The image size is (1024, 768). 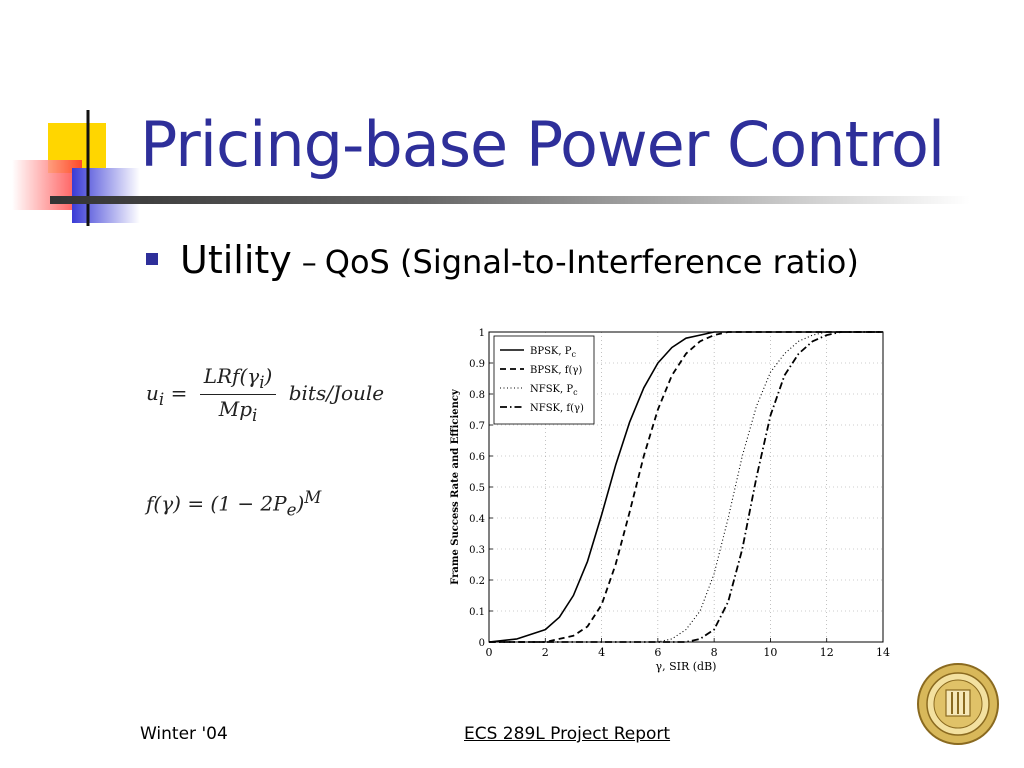 What do you see at coordinates (152, 259) in the screenshot?
I see `square-bullet-icon` at bounding box center [152, 259].